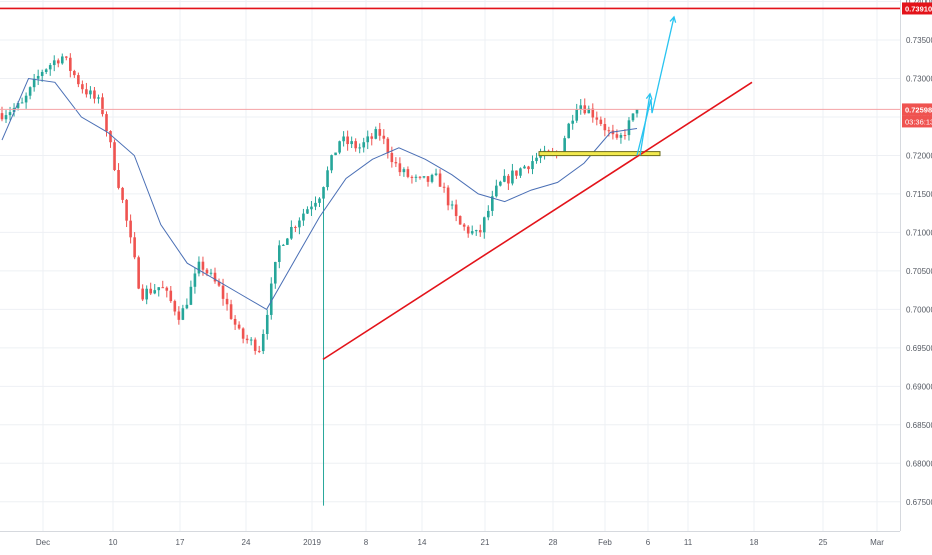 The image size is (932, 555). Describe the element at coordinates (917, 109) in the screenshot. I see `current-price-label: 0.72598` at that location.